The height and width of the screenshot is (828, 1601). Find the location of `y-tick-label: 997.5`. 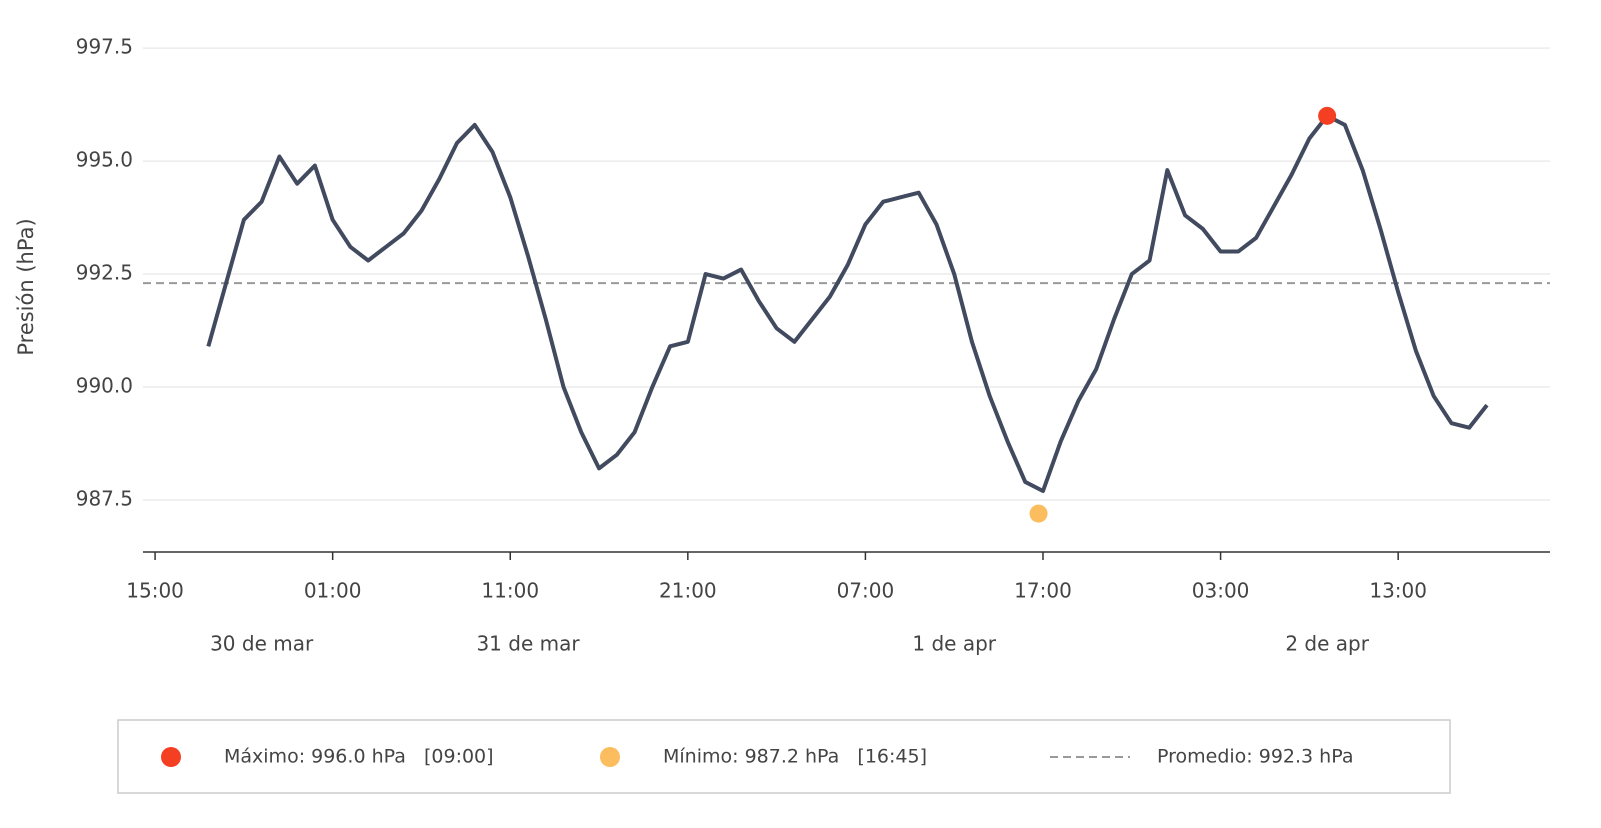

y-tick-label: 997.5 is located at coordinates (104, 47).